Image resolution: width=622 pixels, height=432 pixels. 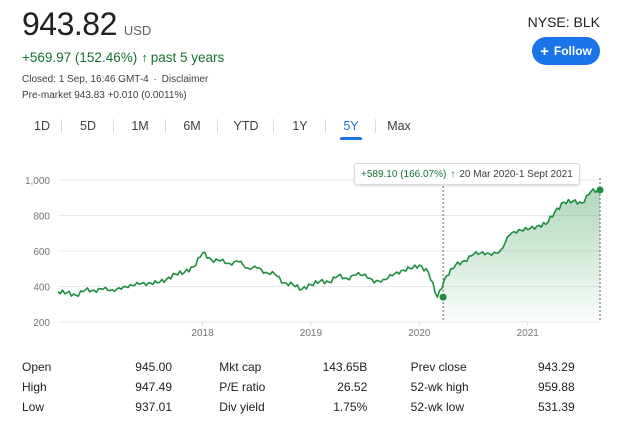 I want to click on stats-row: Low 937.01 Div yield 1.75% 52-wk low 531.39, so click(x=312, y=407).